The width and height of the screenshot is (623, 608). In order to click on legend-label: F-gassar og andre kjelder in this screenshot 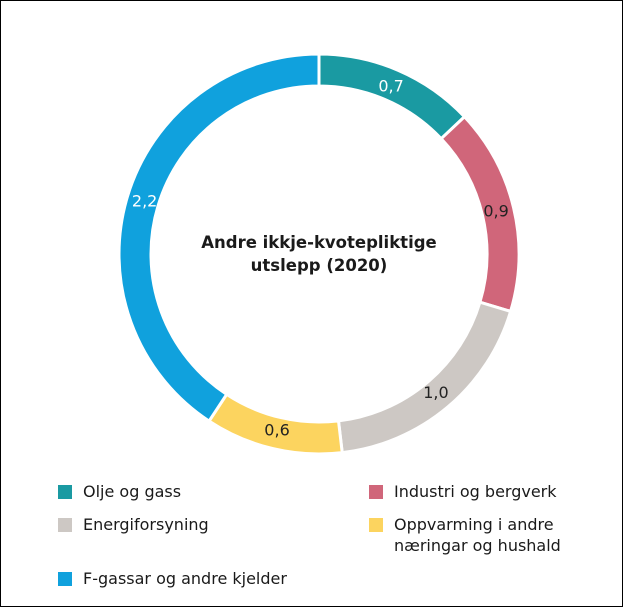, I will do `click(185, 578)`.